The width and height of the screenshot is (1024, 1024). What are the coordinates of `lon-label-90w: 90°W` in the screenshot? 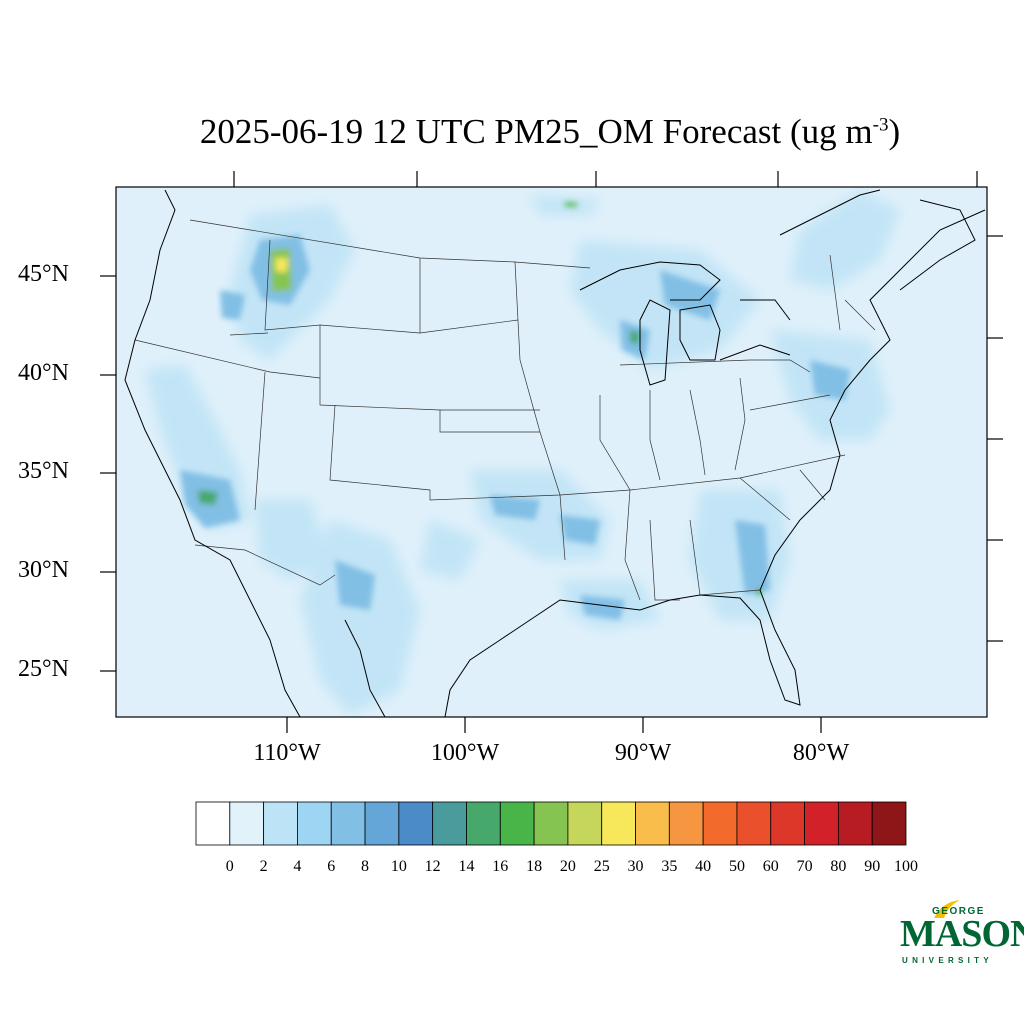 It's located at (643, 753).